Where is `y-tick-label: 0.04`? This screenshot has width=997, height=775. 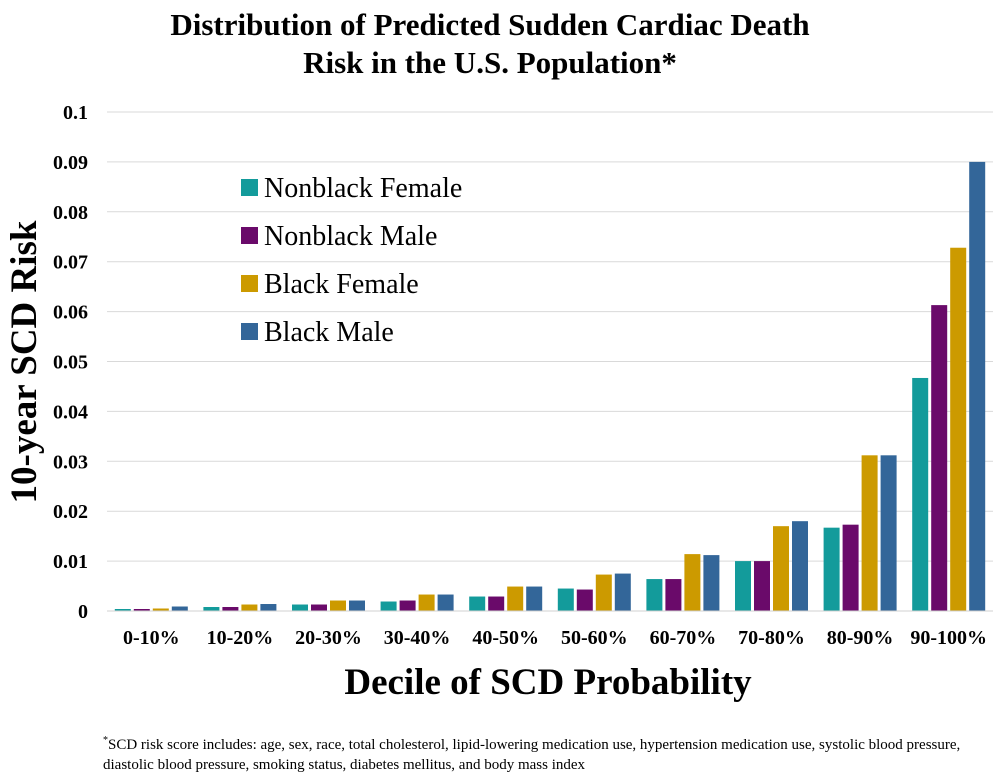 y-tick-label: 0.04 is located at coordinates (70, 412).